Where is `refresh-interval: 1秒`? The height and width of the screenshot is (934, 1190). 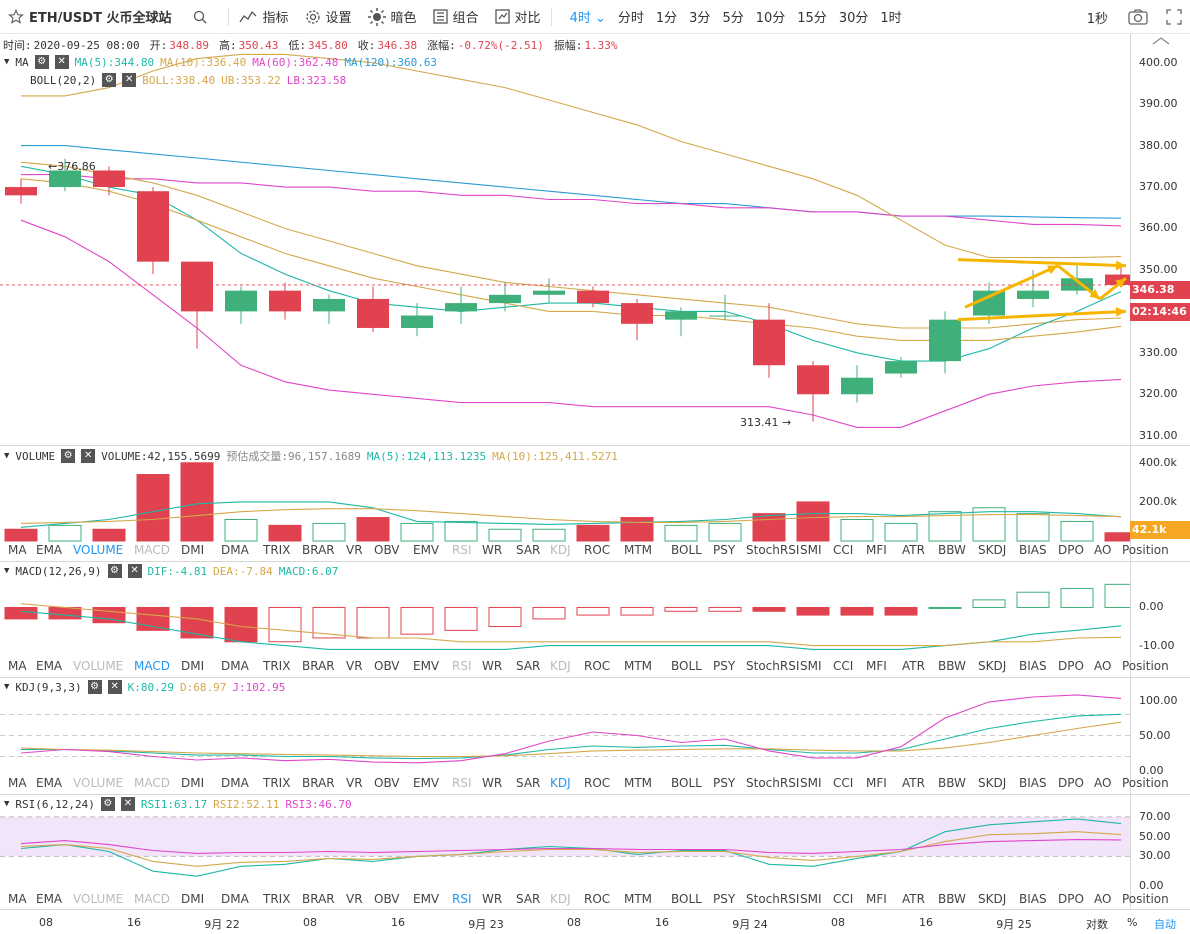 refresh-interval: 1秒 is located at coordinates (1097, 19).